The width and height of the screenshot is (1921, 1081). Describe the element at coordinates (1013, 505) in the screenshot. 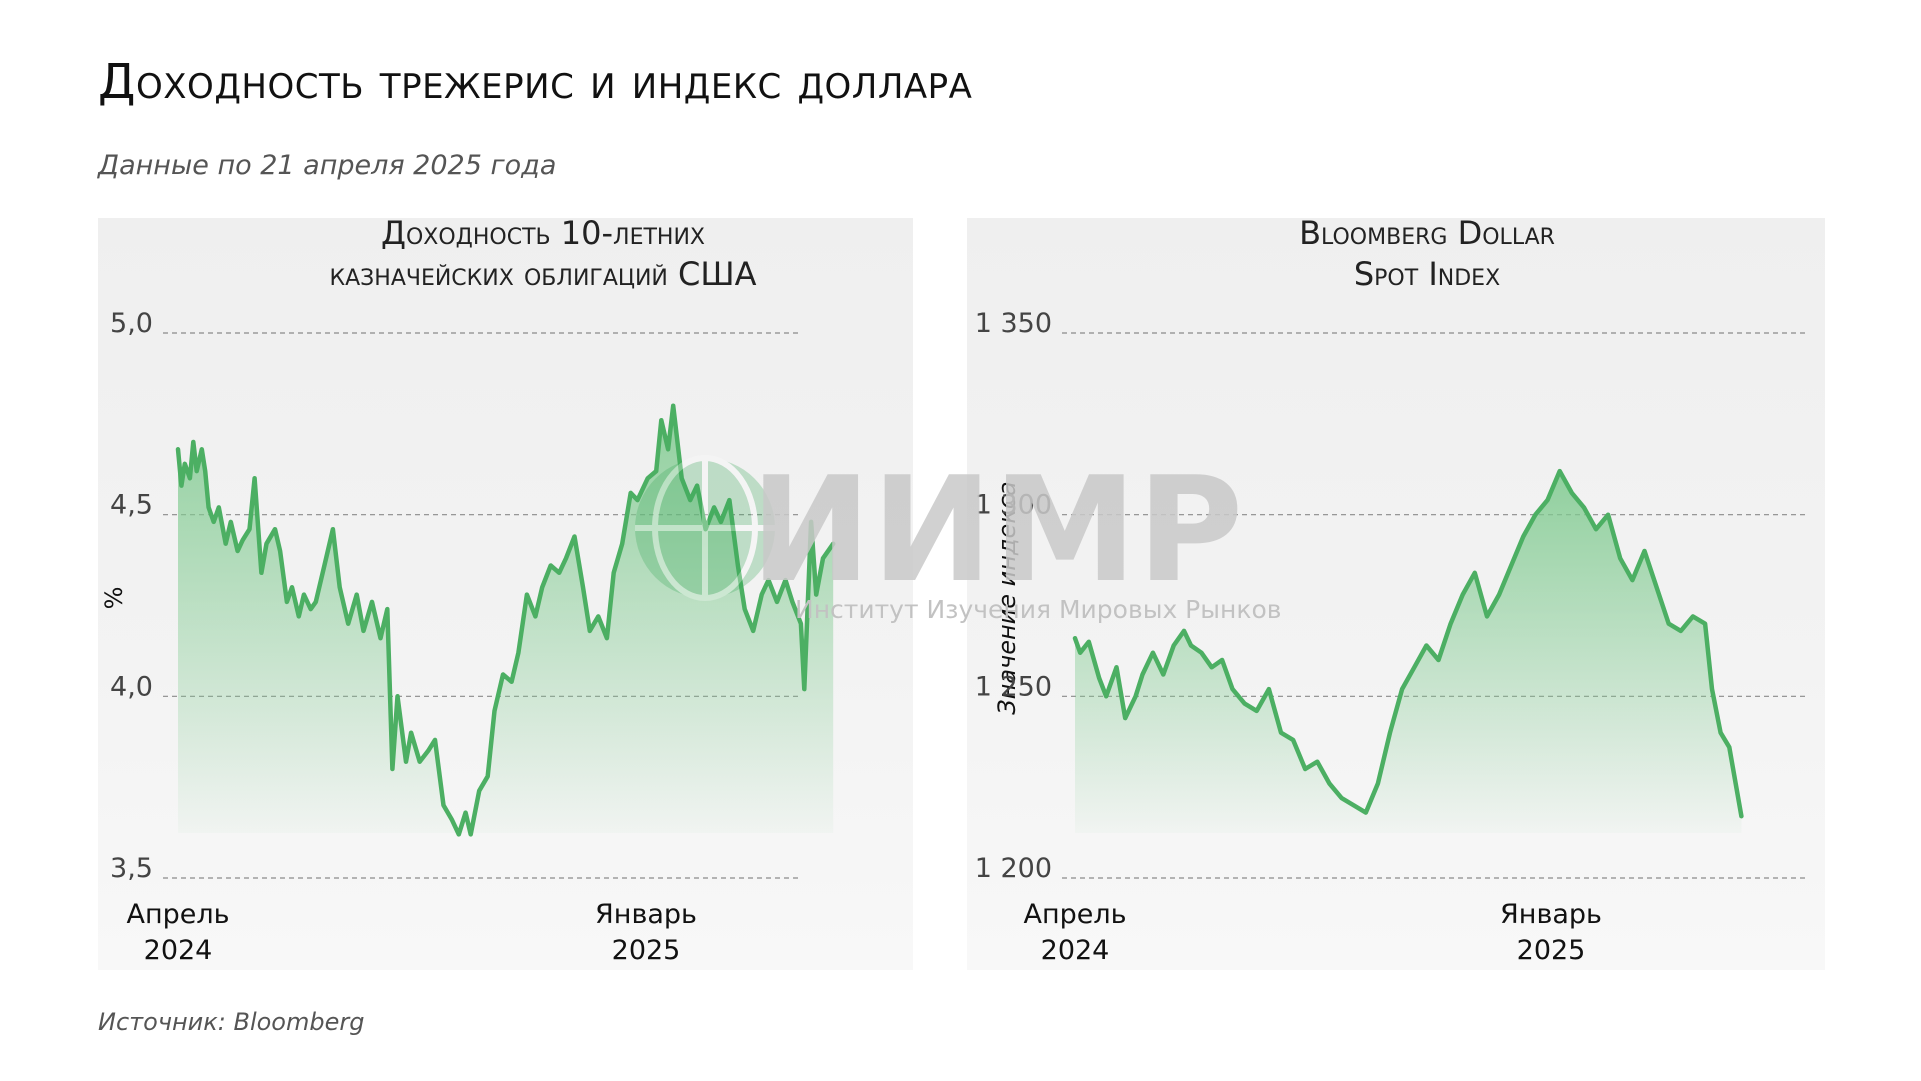

I see `dollar-y-tick-label: 1 300` at that location.